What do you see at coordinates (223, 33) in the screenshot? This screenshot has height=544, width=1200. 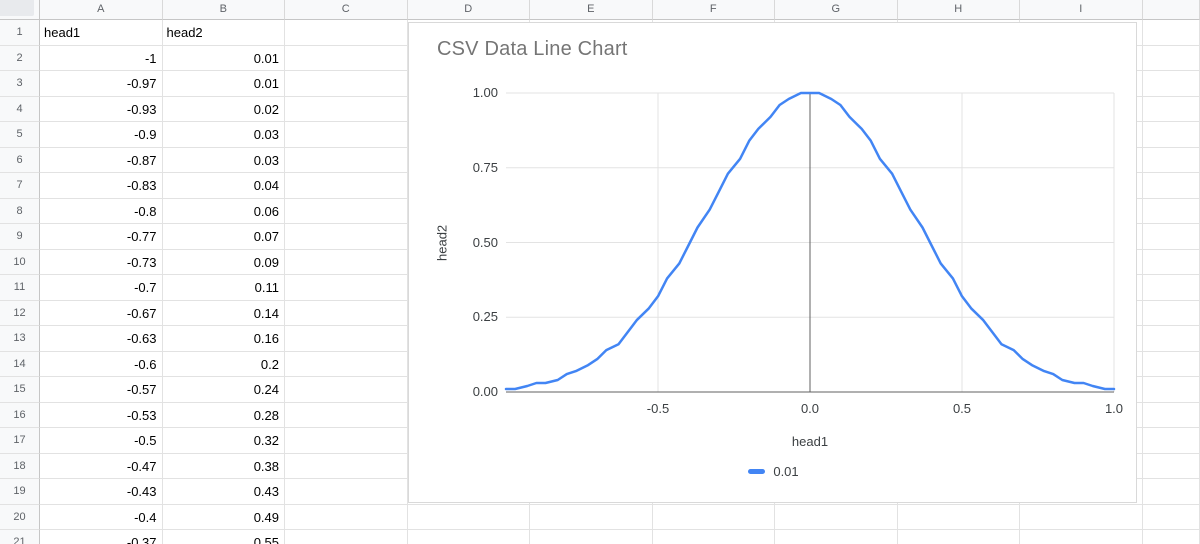 I see `cell-B1: head2` at bounding box center [223, 33].